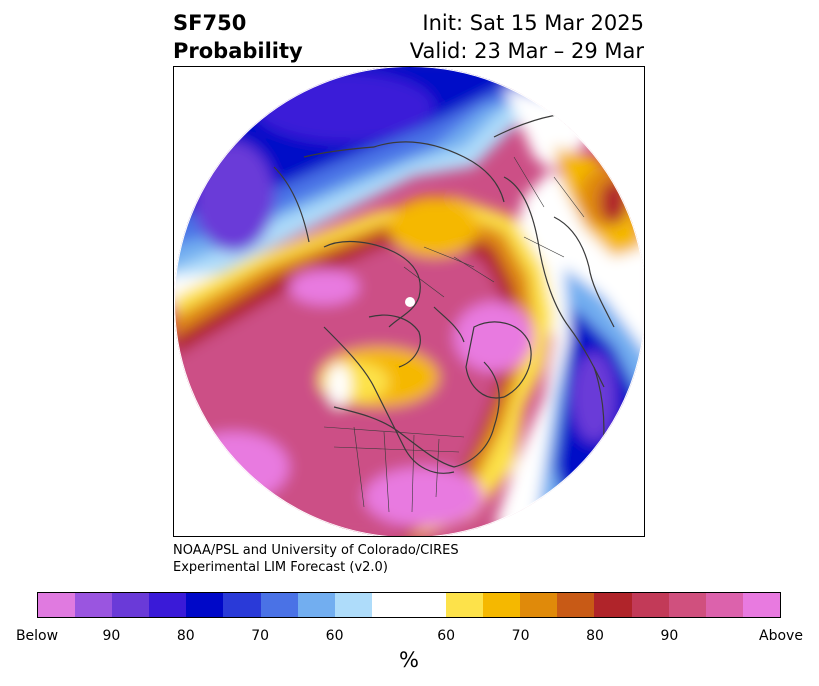 Image resolution: width=819 pixels, height=686 pixels. What do you see at coordinates (533, 23) in the screenshot?
I see `init-date: Init: Sat 15 Mar 2025` at bounding box center [533, 23].